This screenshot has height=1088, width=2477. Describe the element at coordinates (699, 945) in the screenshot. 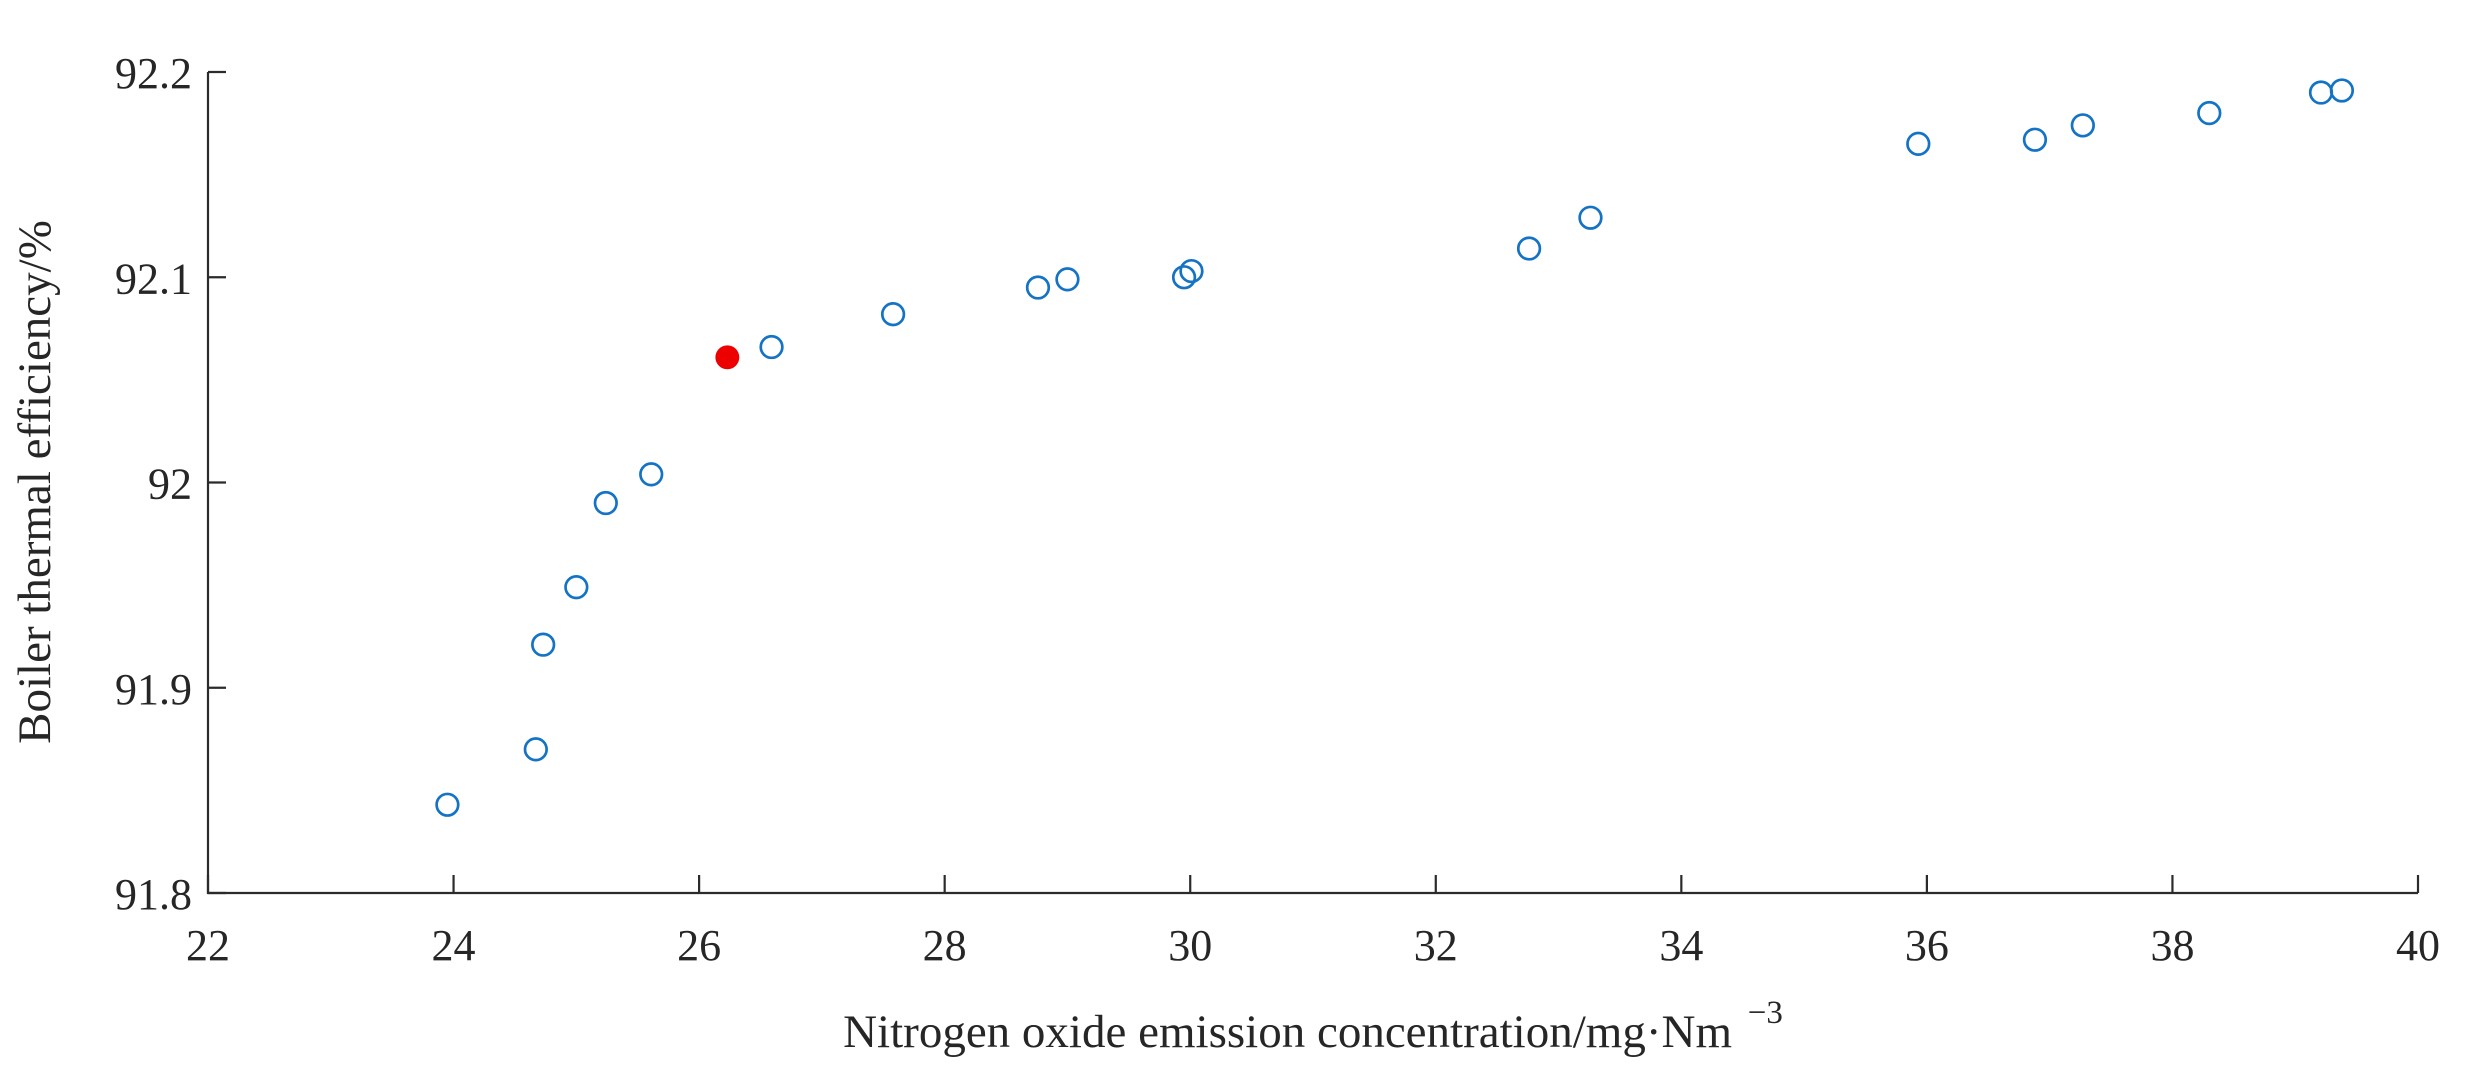

I see `x-tick-label: 26` at that location.